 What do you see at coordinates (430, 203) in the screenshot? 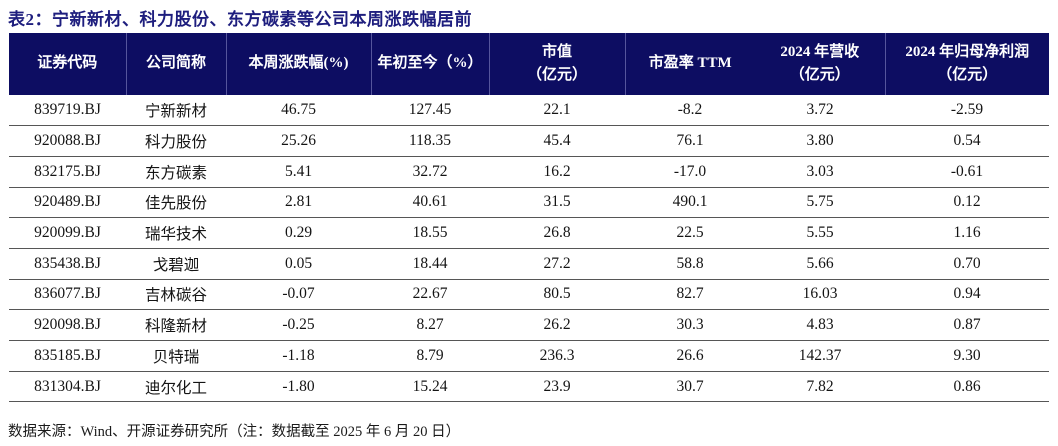
I see `table-cell: 40.61` at bounding box center [430, 203].